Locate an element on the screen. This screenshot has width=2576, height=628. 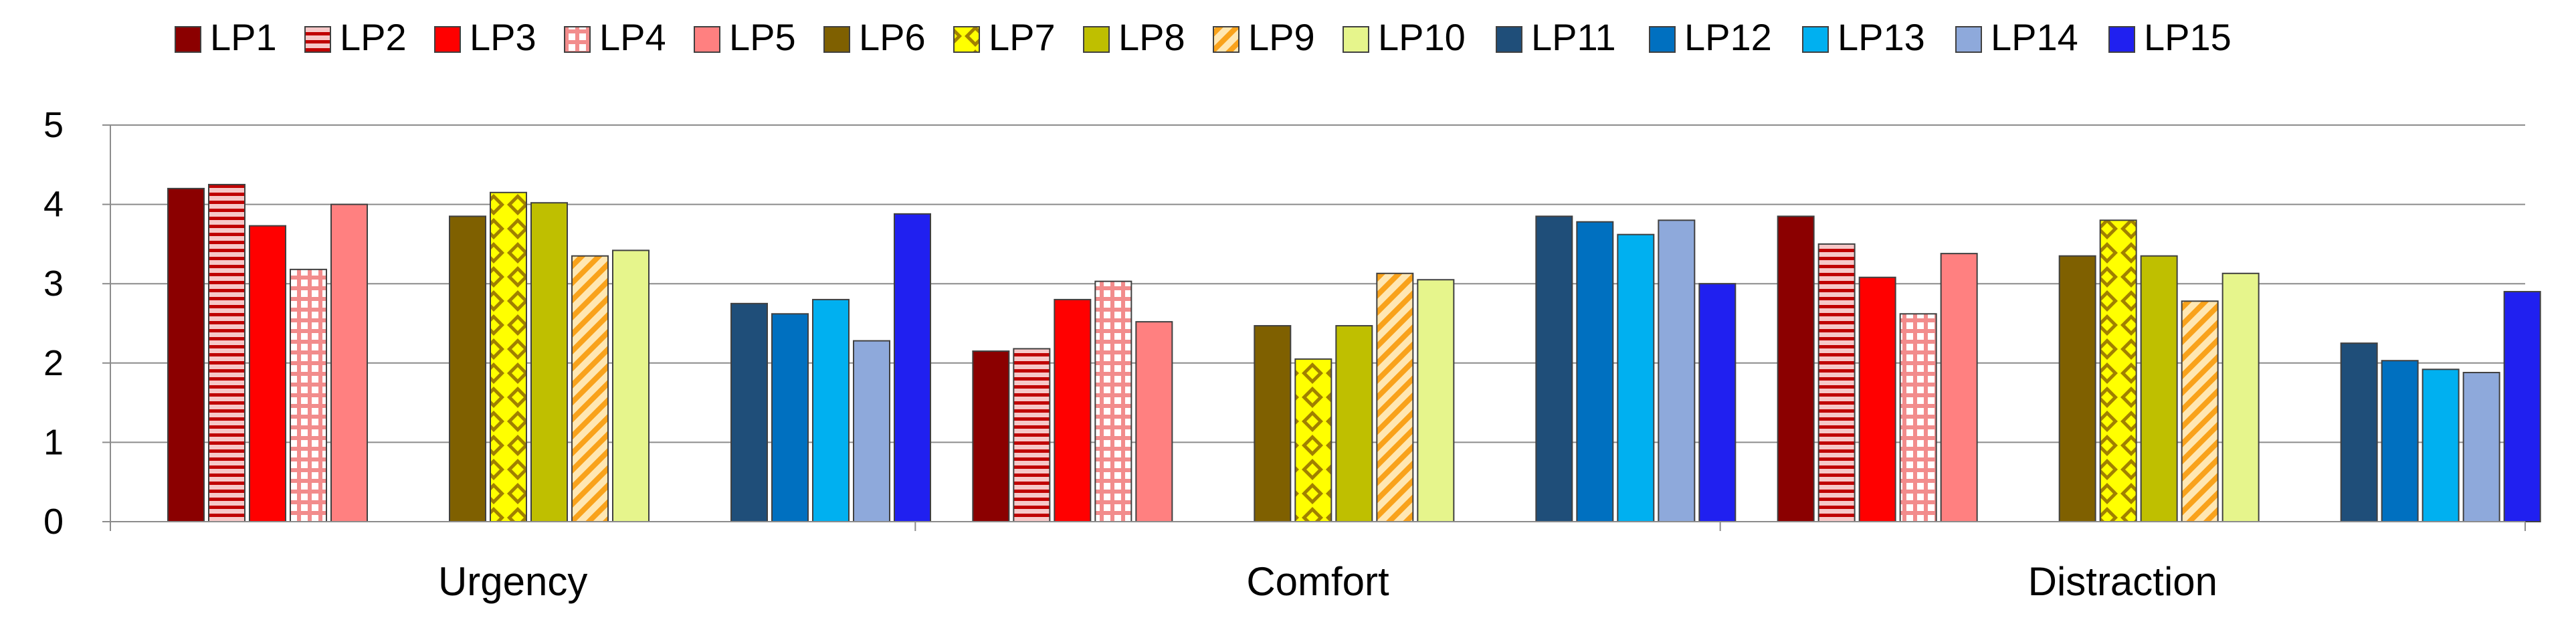
y-tick-label: 4 is located at coordinates (53, 205).